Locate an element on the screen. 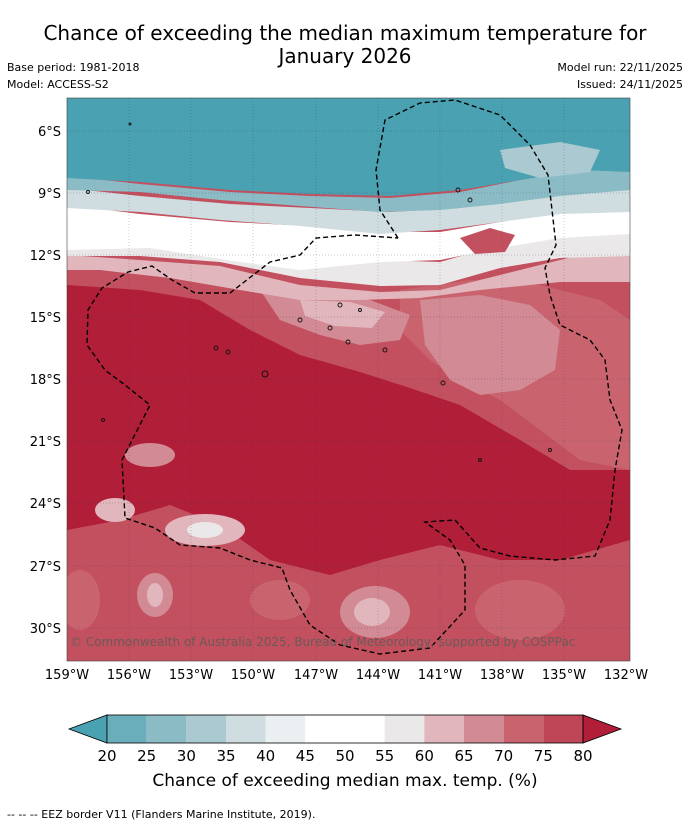 This screenshot has height=827, width=690. region-teal-north is located at coordinates (348, 147).